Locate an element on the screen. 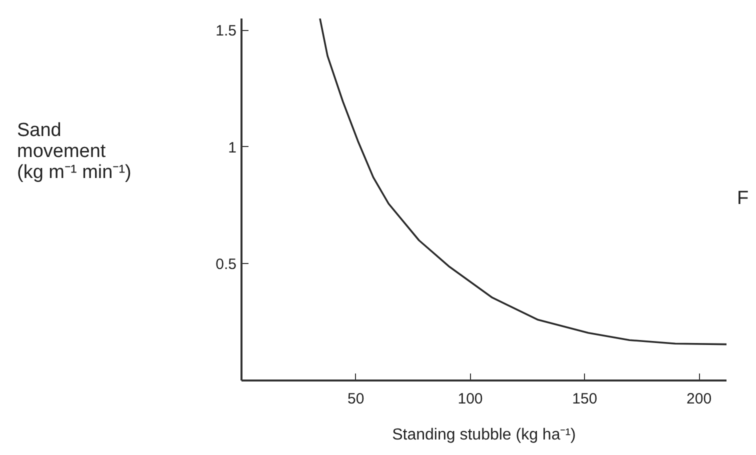 This screenshot has height=455, width=756. x-tick-label: 200 is located at coordinates (699, 399).